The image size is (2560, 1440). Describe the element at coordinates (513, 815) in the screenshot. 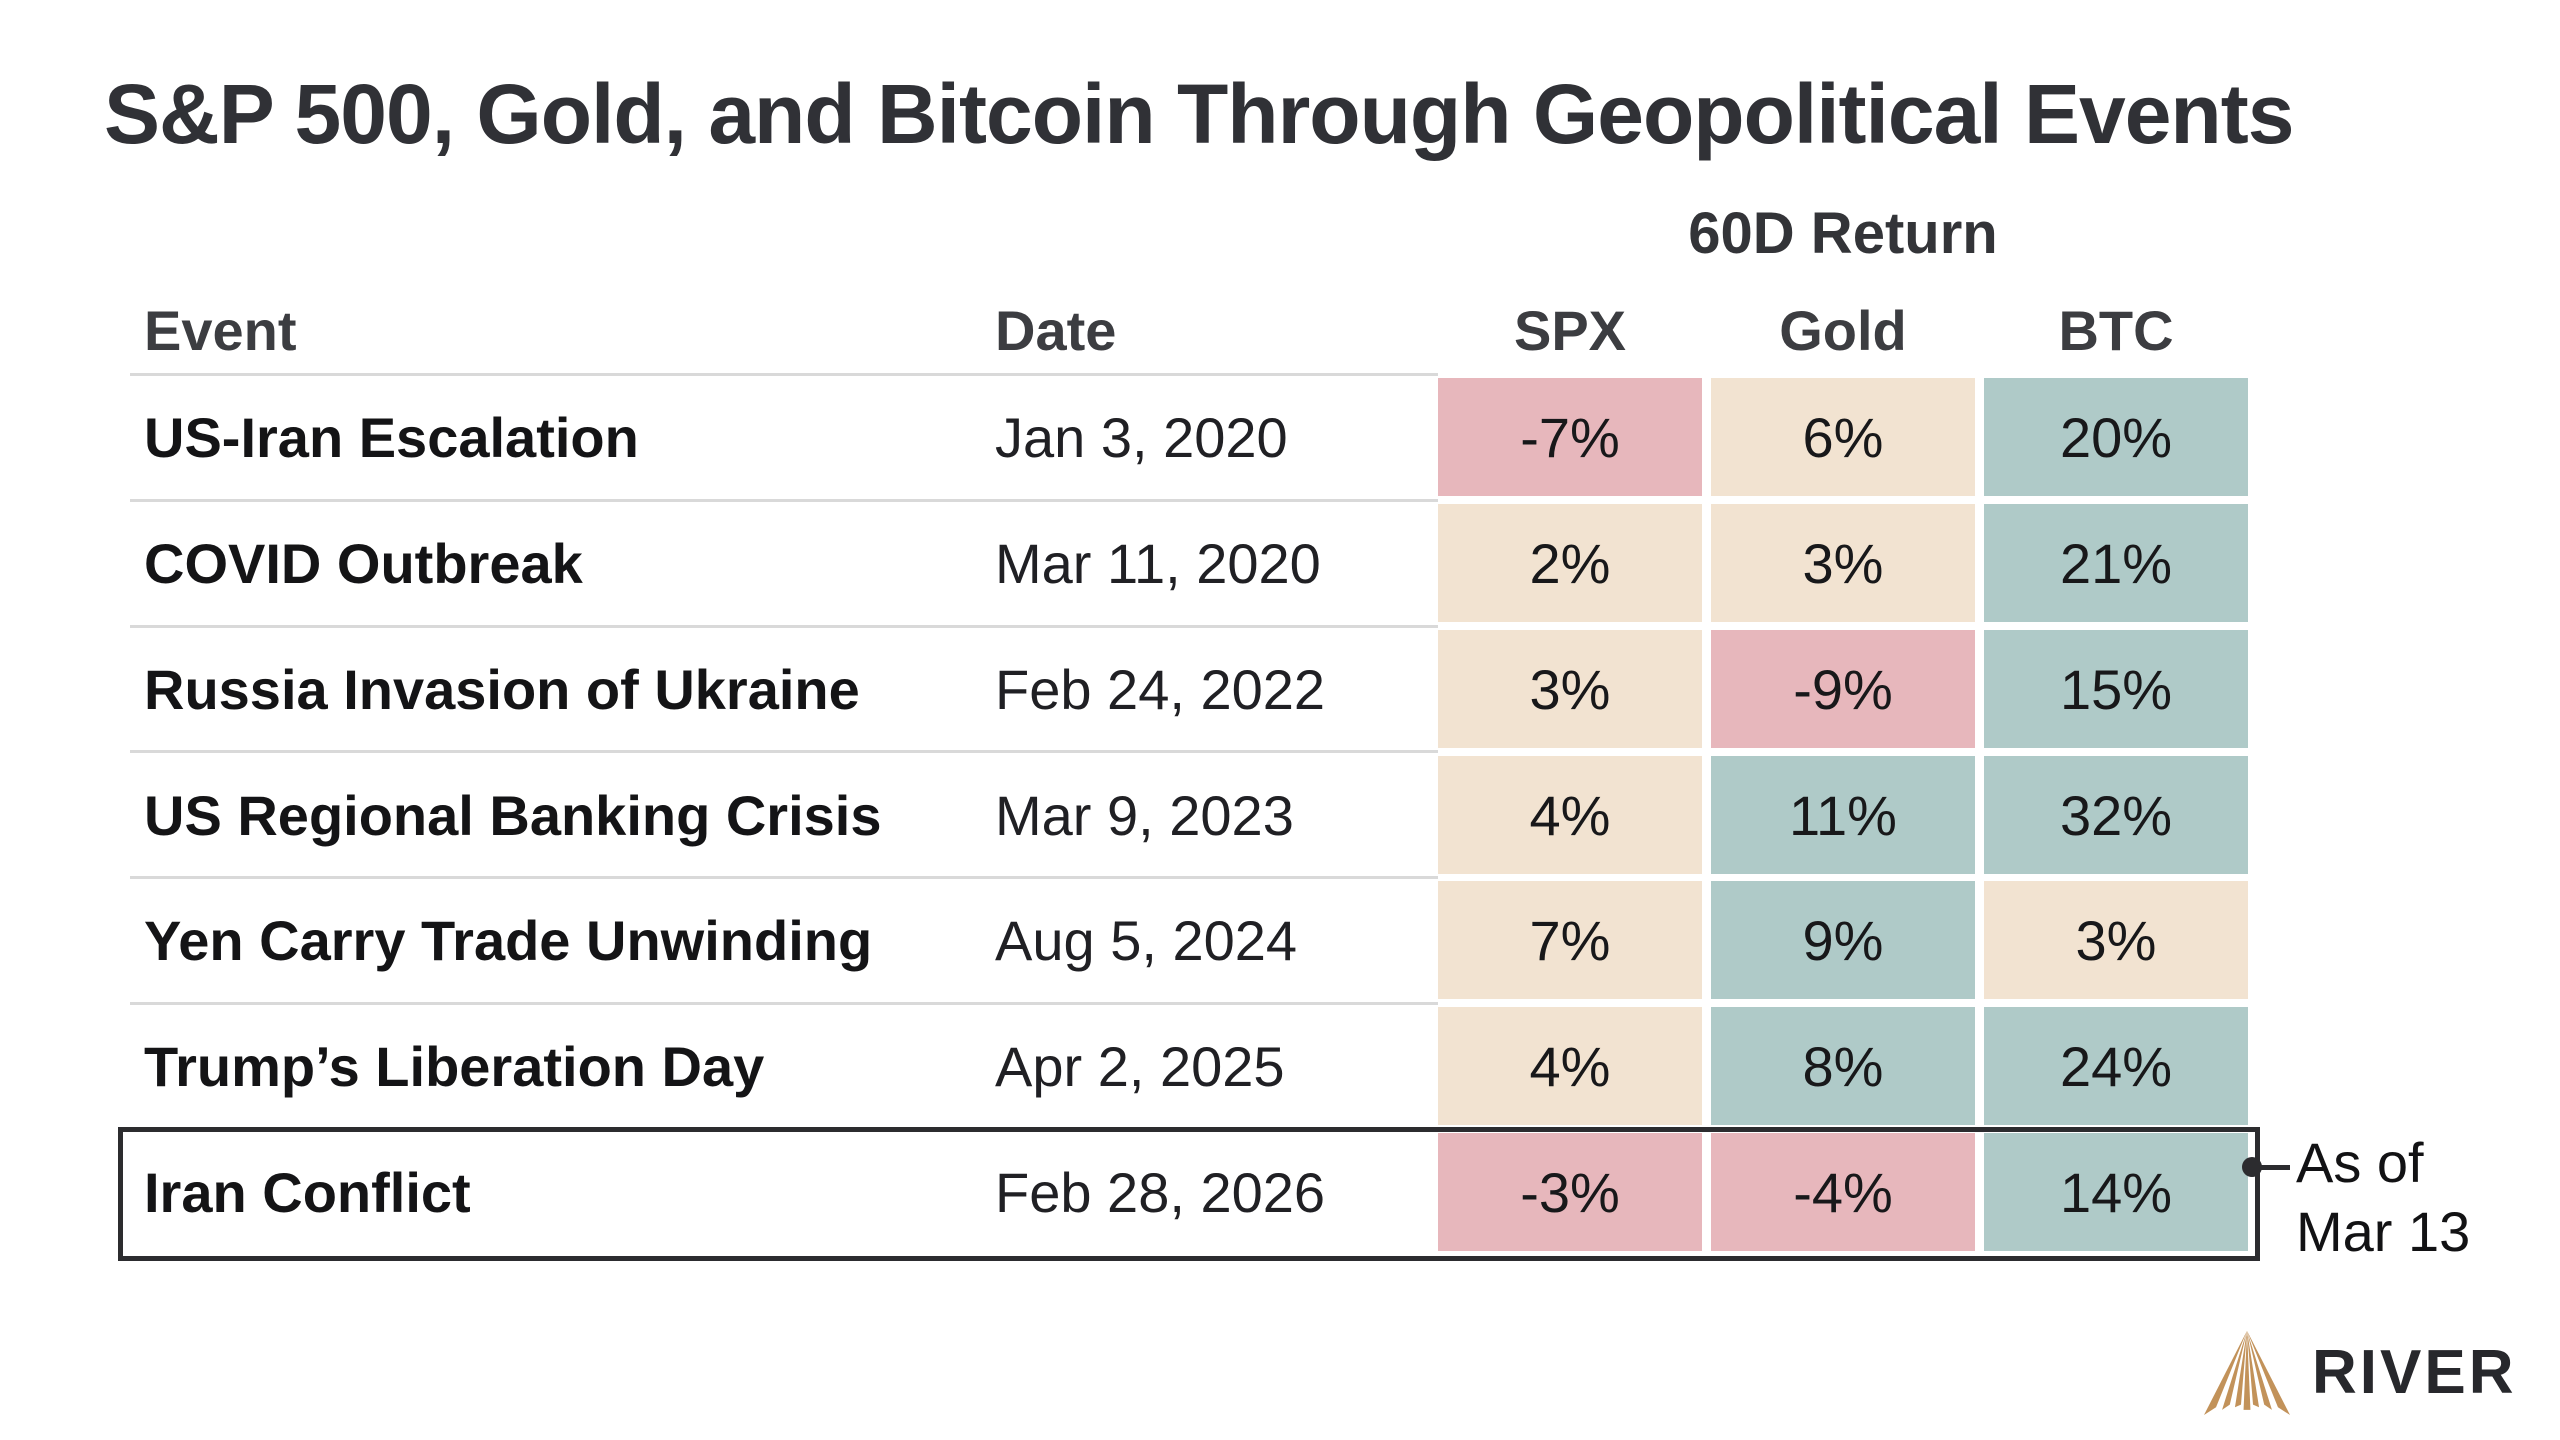

I see `event-label: US Regional Banking Crisis` at that location.